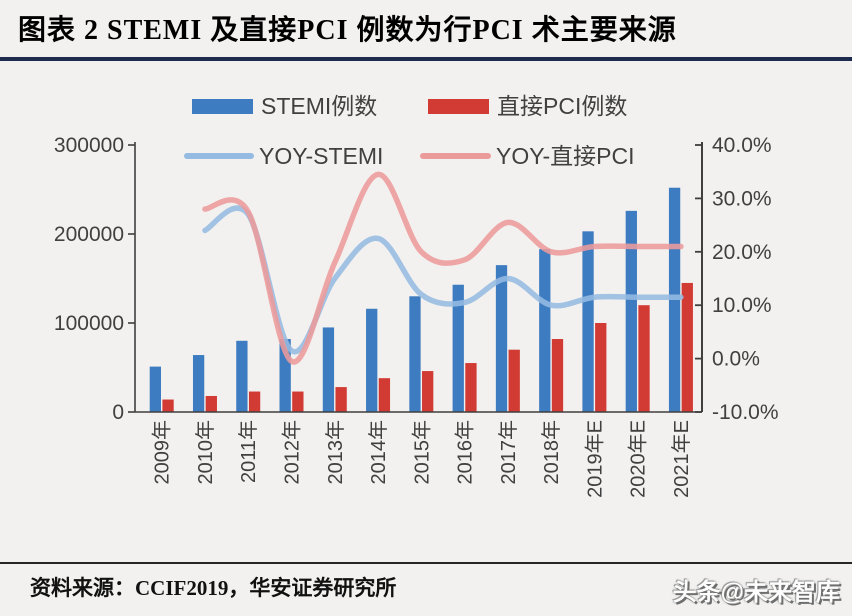 The image size is (852, 616). I want to click on bar-stemi-2012年, so click(285, 375).